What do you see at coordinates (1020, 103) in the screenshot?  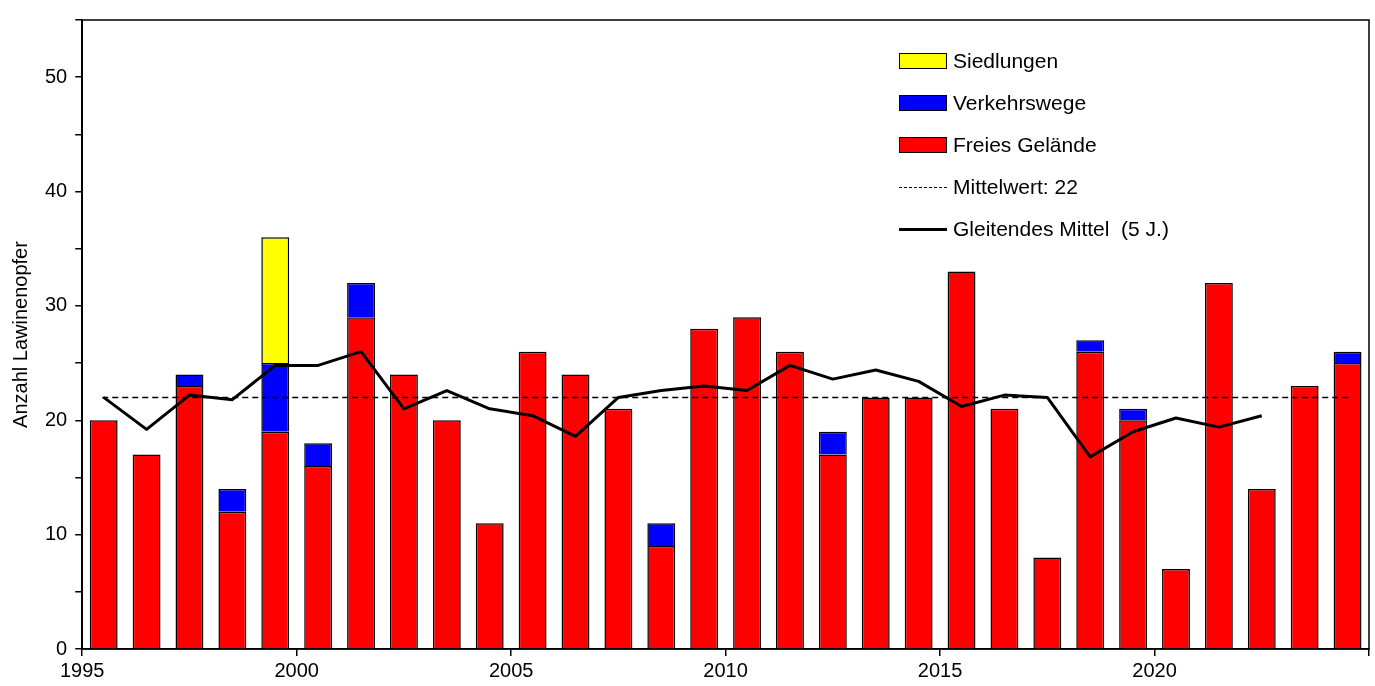 I see `legend-label: Verkehrswege` at bounding box center [1020, 103].